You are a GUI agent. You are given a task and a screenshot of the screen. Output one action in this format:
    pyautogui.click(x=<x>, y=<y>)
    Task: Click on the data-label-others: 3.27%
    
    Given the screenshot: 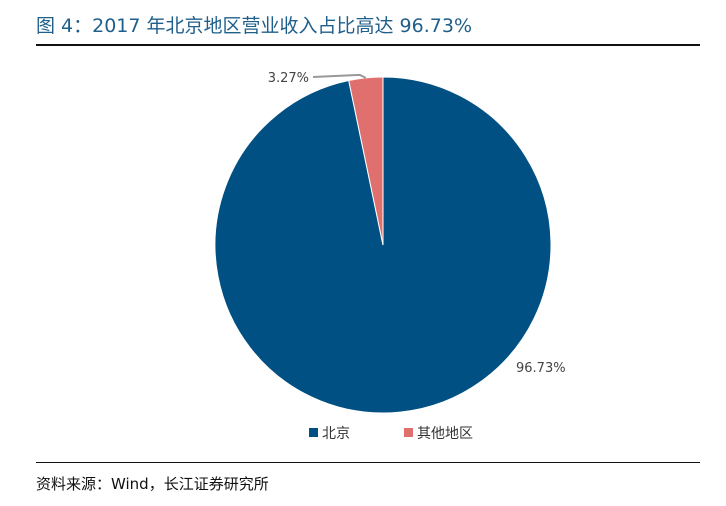 What is the action you would take?
    pyautogui.click(x=288, y=78)
    